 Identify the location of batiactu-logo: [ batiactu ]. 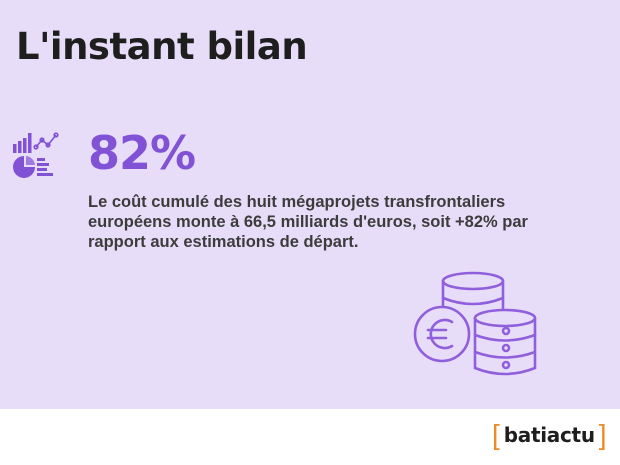
(549, 435).